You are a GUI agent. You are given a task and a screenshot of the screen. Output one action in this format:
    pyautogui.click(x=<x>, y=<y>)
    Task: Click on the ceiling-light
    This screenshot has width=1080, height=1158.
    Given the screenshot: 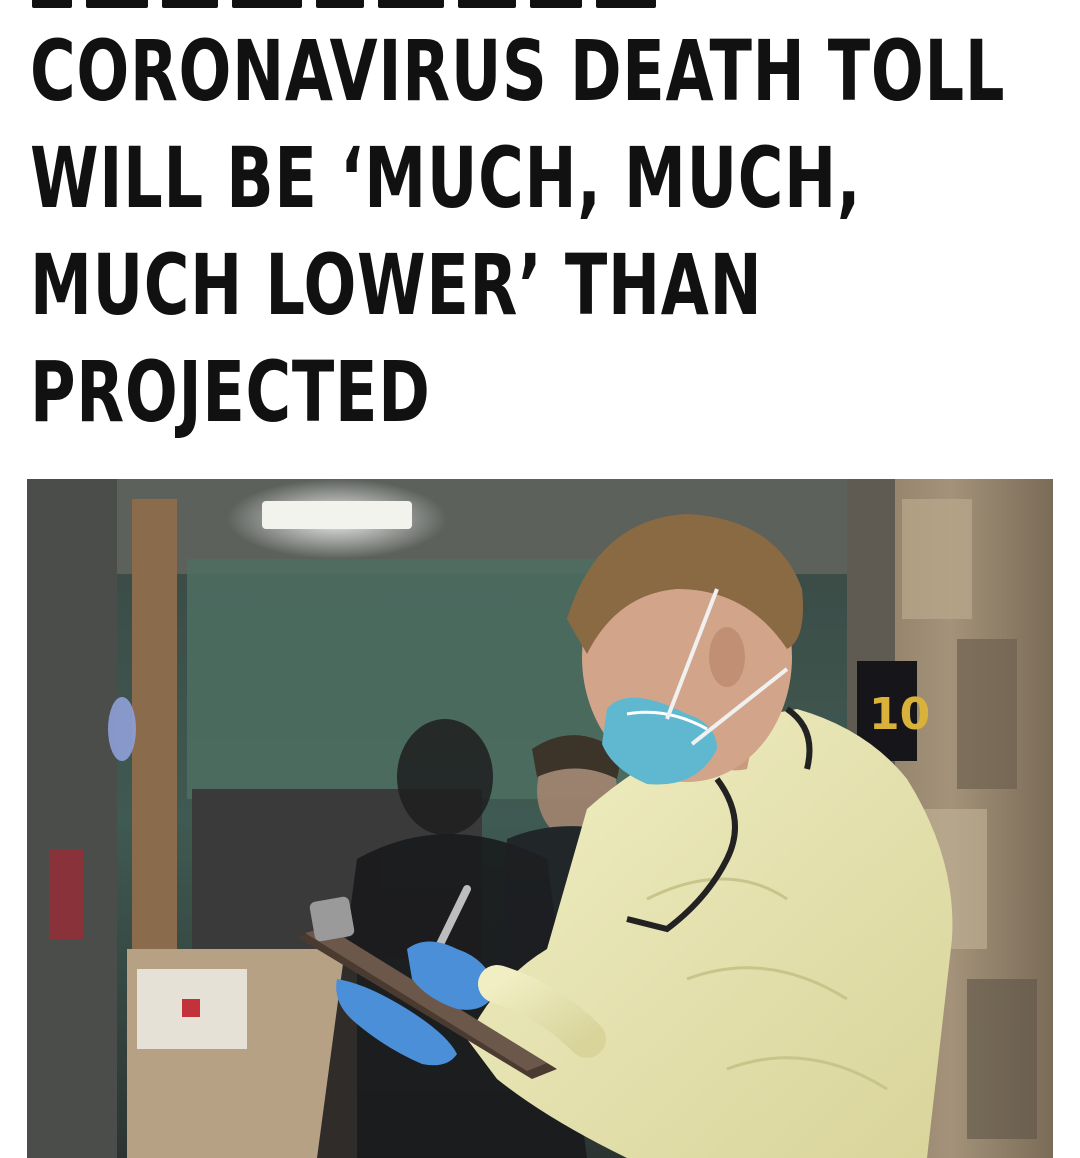 What is the action you would take?
    pyautogui.click(x=337, y=515)
    